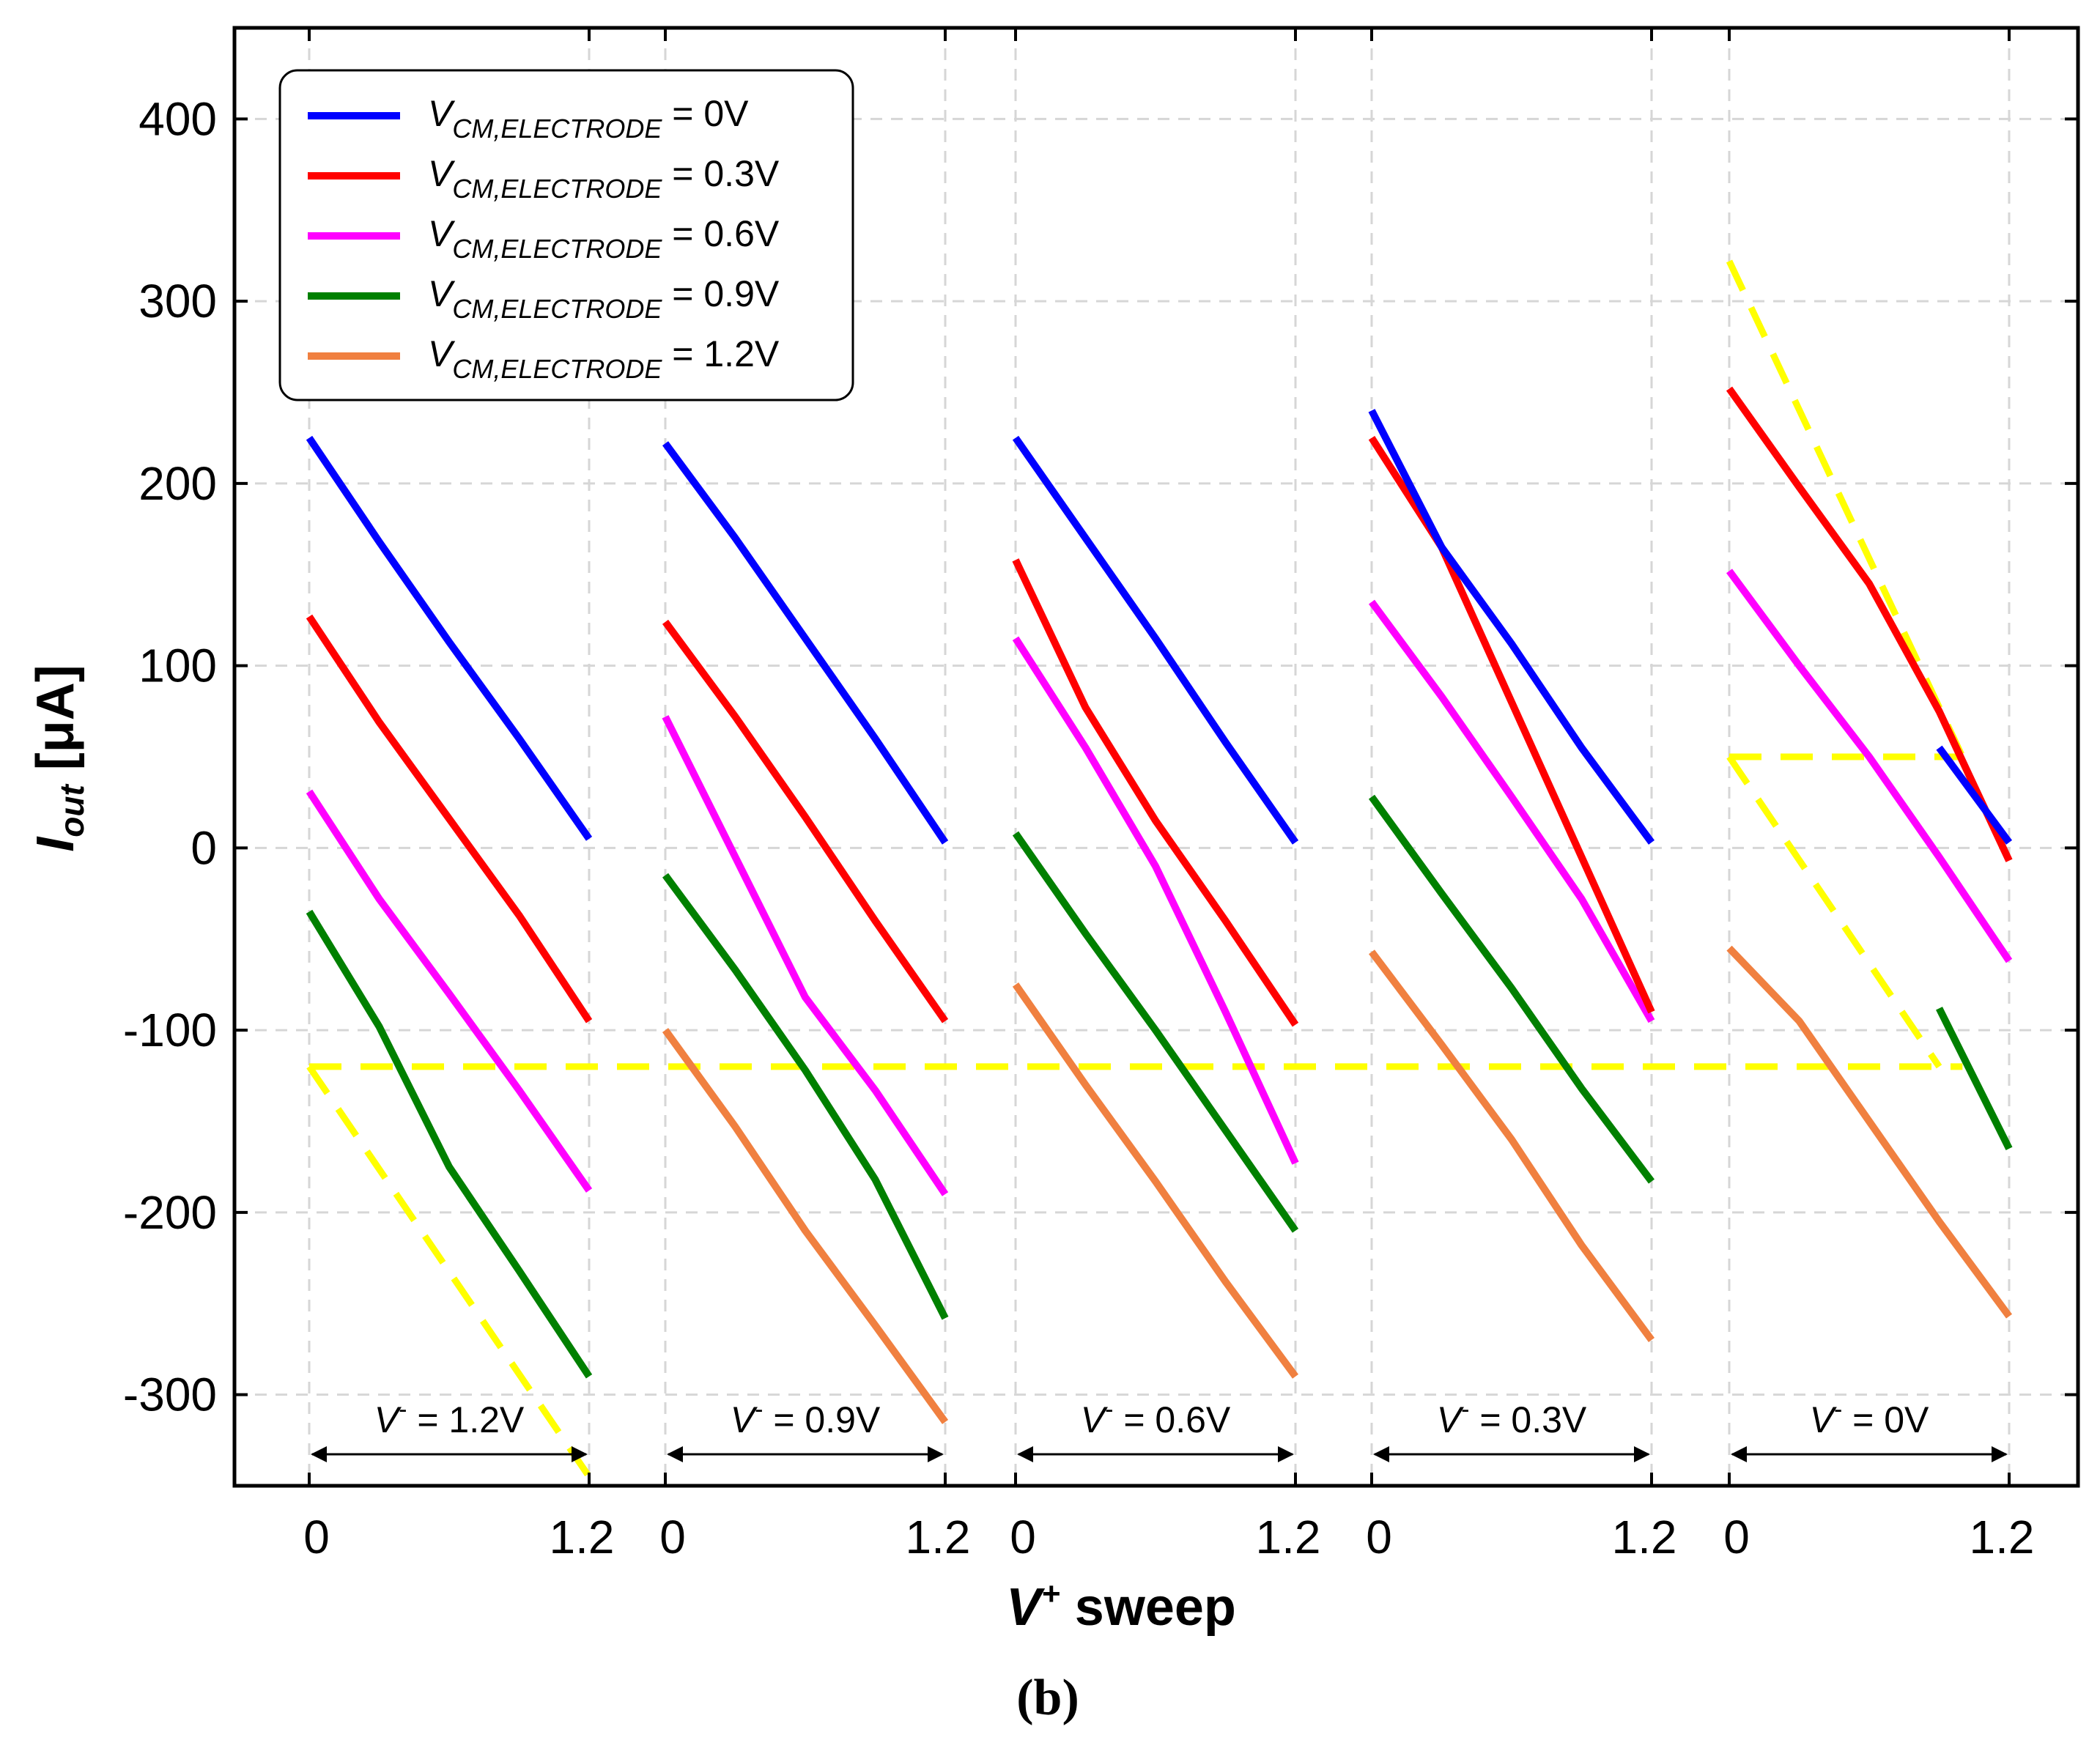 This screenshot has height=1740, width=2100. I want to click on y-axis-title-rest: [μA], so click(55, 724).